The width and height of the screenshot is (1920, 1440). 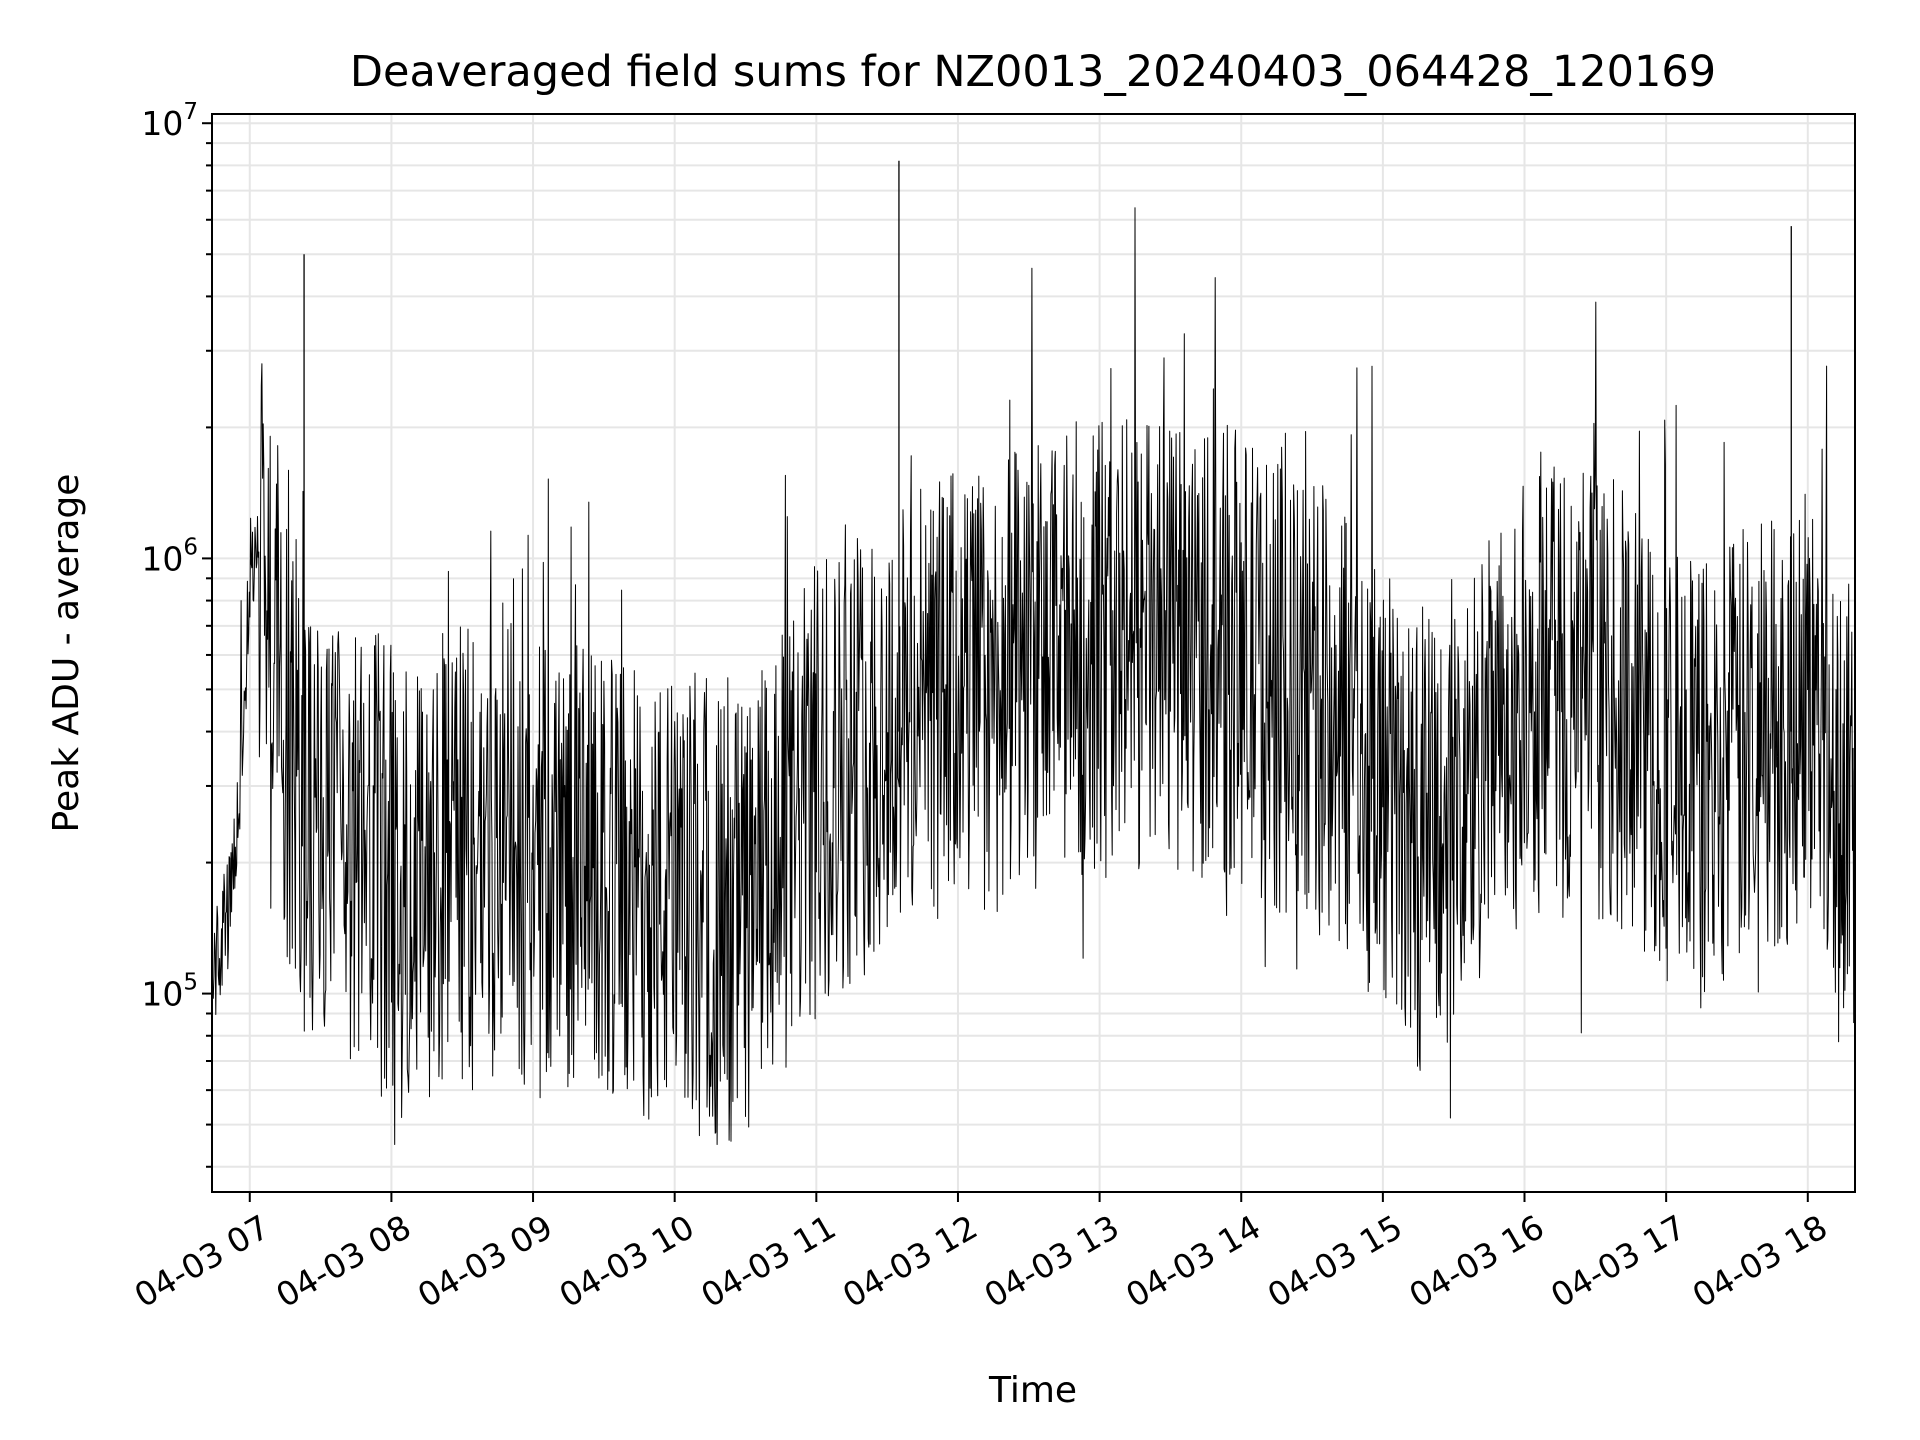 What do you see at coordinates (169, 992) in the screenshot?
I see `y-tick-label: 10⁵` at bounding box center [169, 992].